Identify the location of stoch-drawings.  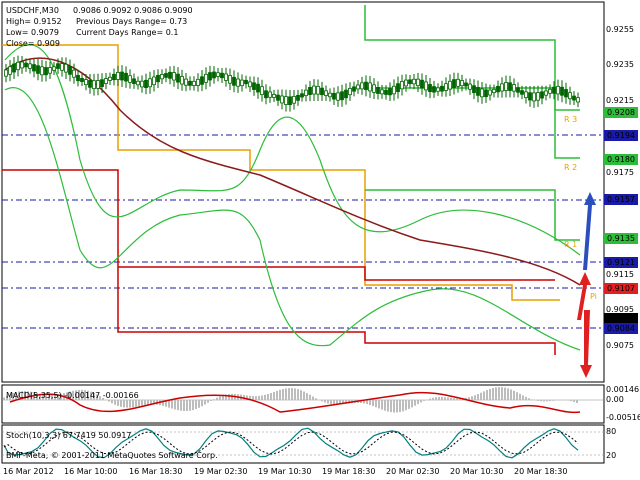
(303, 443).